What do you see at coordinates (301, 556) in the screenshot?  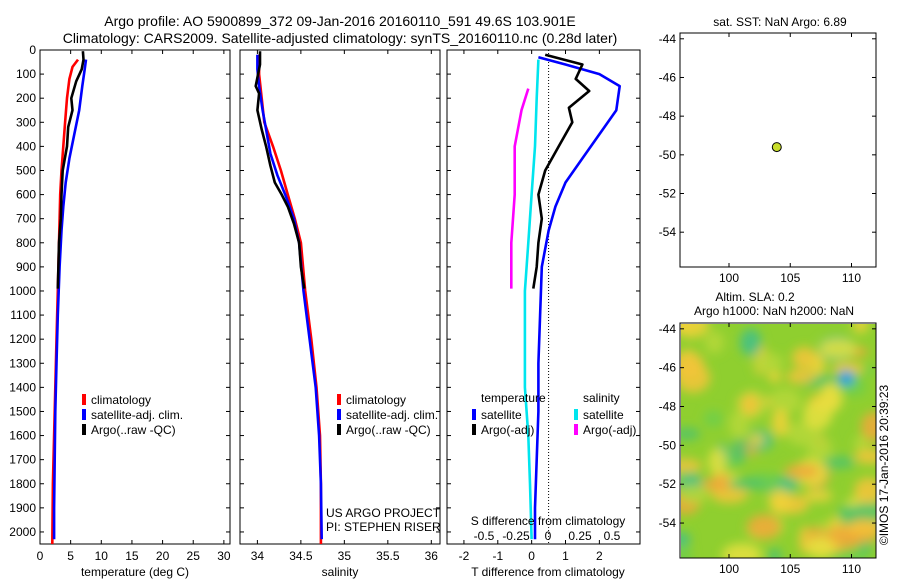 I see `x-tick-label: 34.5` at bounding box center [301, 556].